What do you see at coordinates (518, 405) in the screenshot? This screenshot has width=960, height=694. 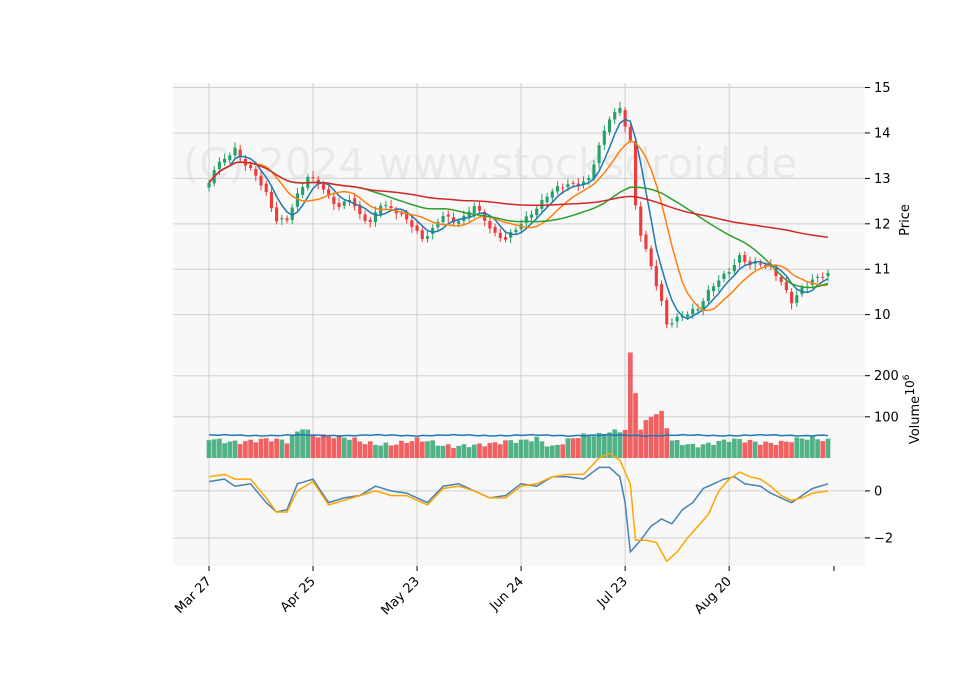 I see `volume-layer` at bounding box center [518, 405].